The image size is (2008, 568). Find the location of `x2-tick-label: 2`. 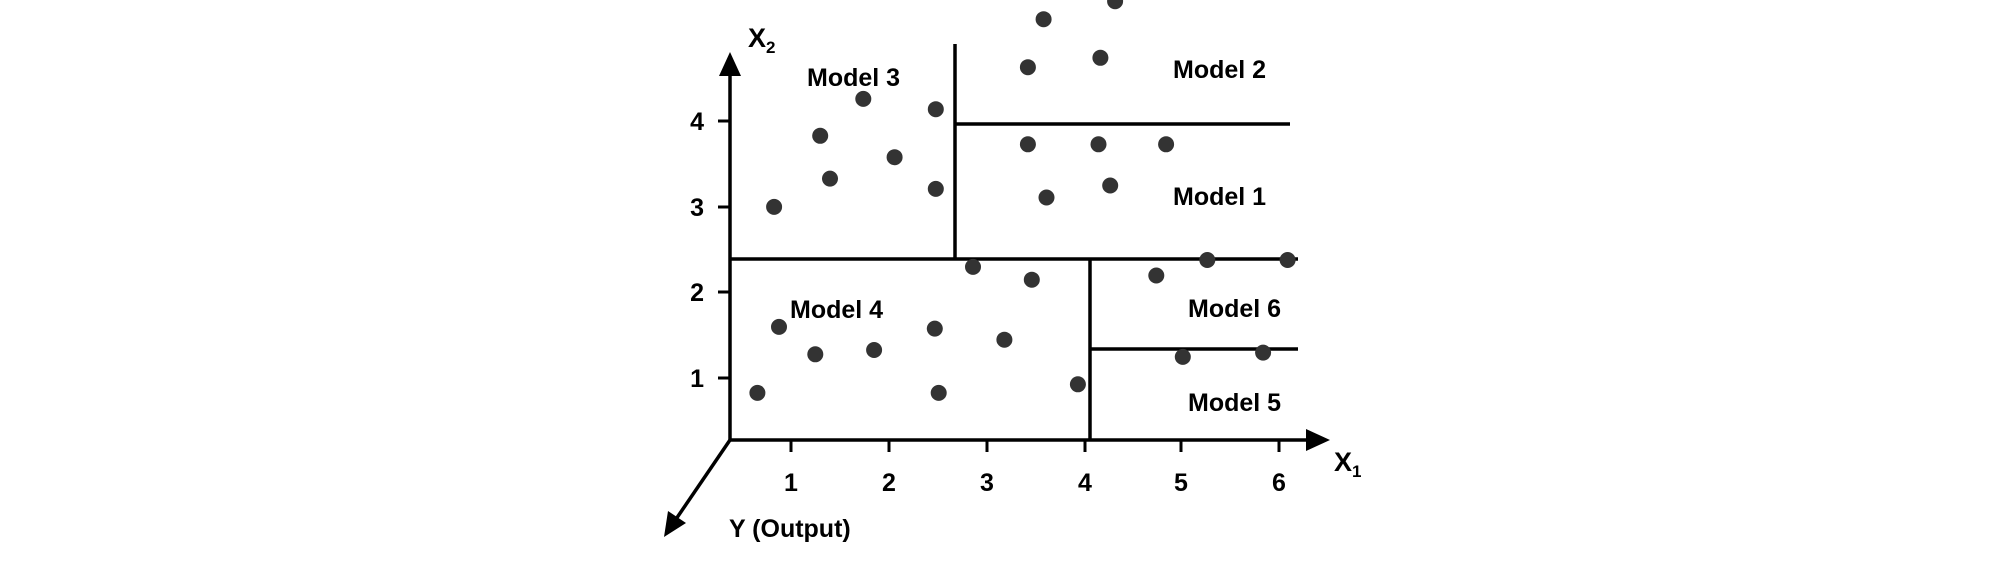

x2-tick-label: 2 is located at coordinates (697, 293).